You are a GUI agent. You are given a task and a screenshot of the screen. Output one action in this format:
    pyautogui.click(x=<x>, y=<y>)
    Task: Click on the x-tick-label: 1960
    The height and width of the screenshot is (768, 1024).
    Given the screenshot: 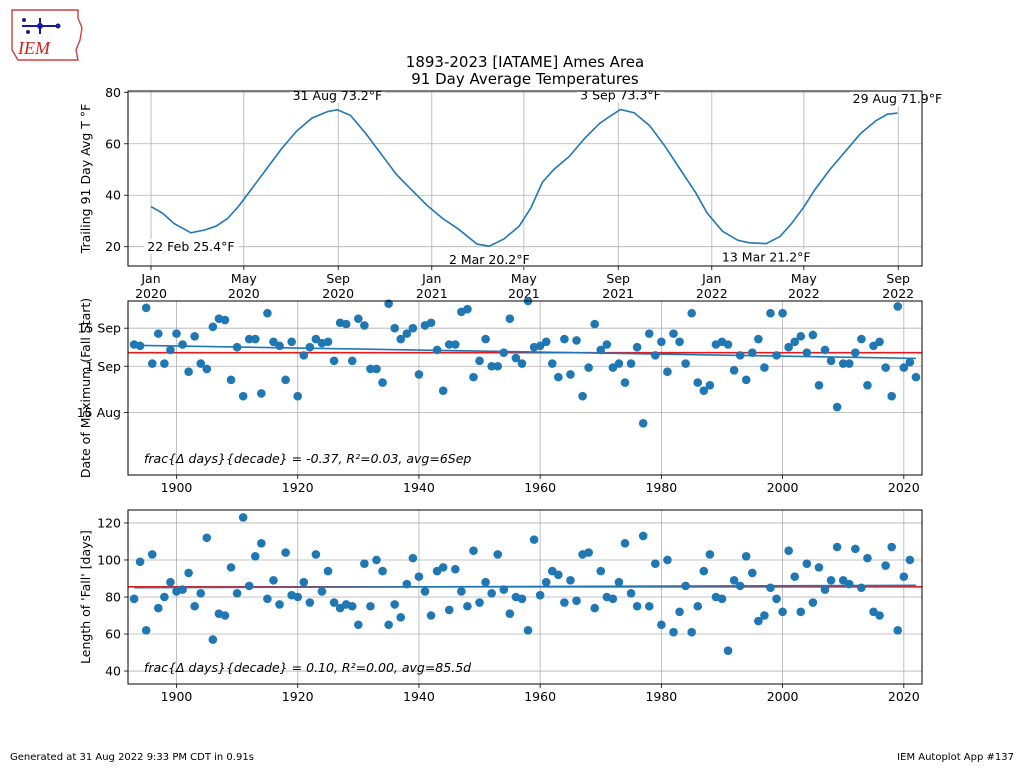 What is the action you would take?
    pyautogui.click(x=540, y=696)
    